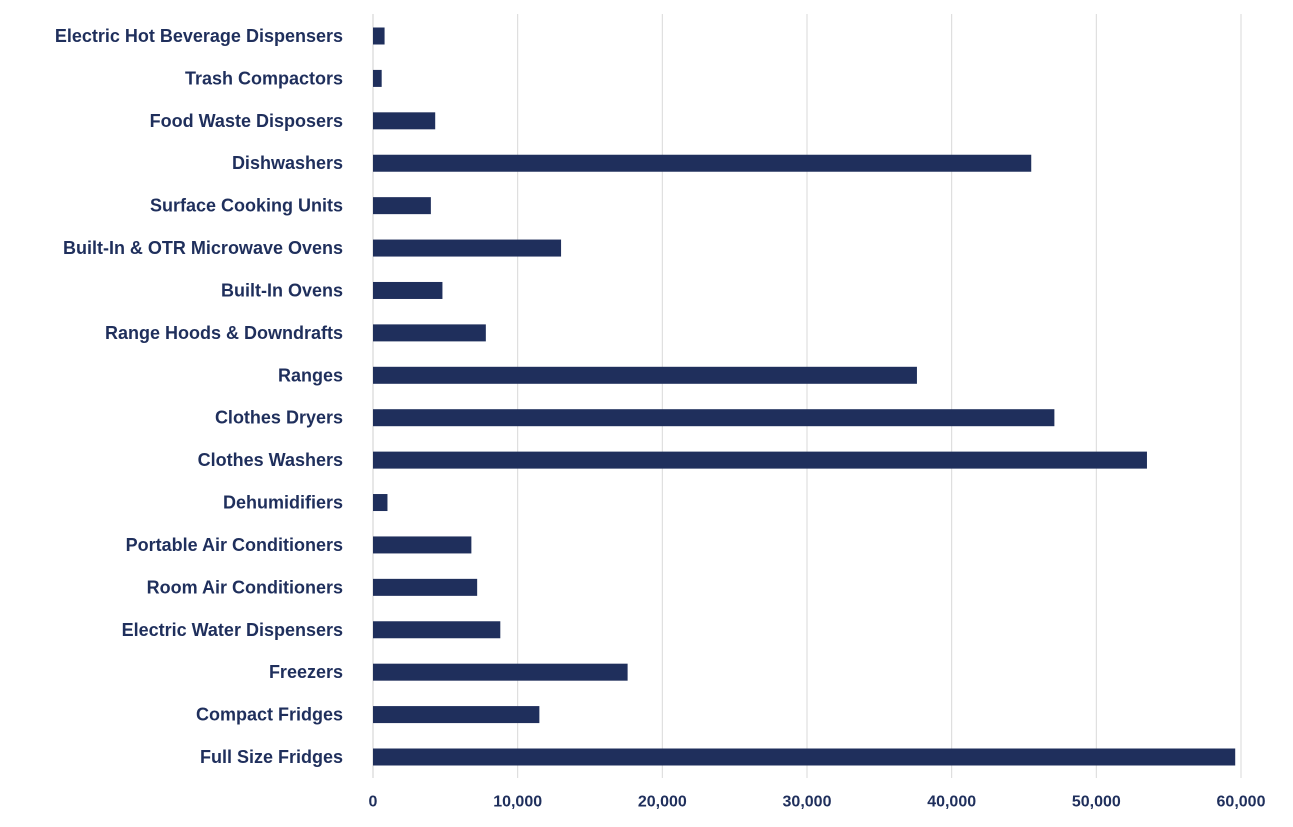 The image size is (1293, 827). I want to click on category-label: Clothes Dryers, so click(279, 418).